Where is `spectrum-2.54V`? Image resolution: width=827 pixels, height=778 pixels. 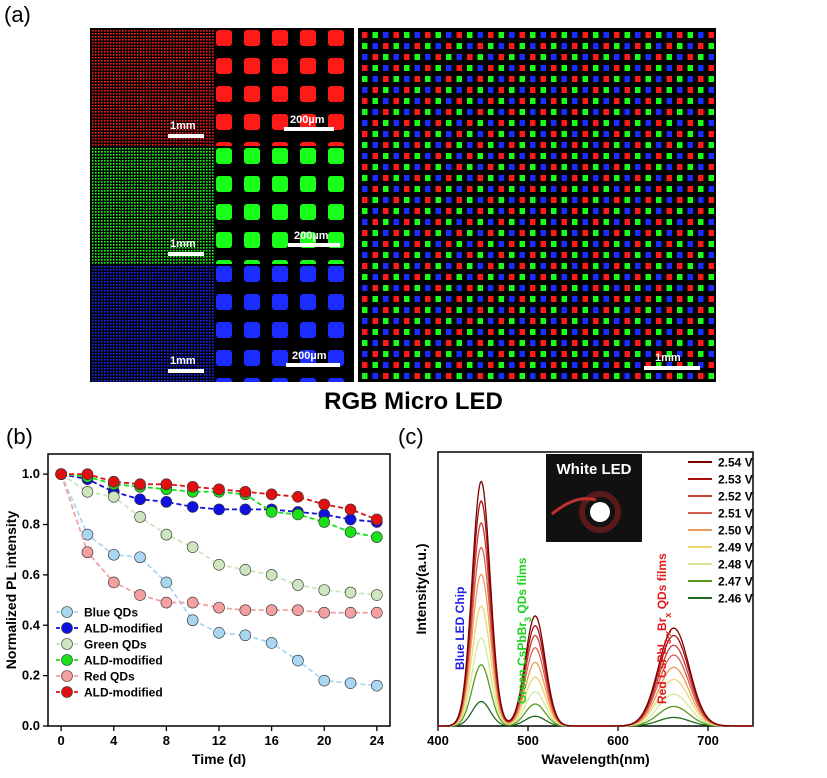
spectrum-2.54V is located at coordinates (595, 603).